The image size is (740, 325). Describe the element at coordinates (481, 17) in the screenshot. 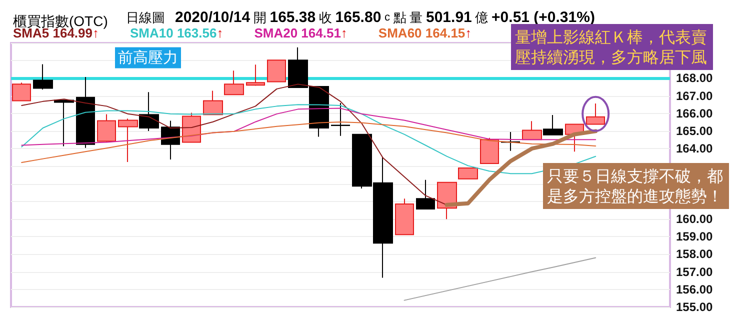

I see `text: 億` at that location.